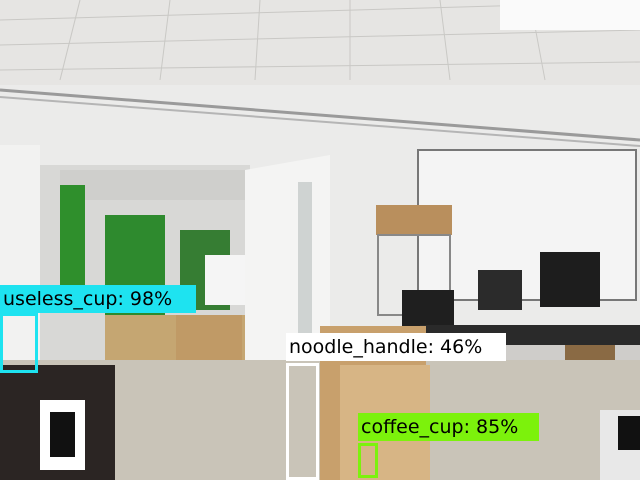 The image size is (640, 480). What do you see at coordinates (448, 427) in the screenshot?
I see `coffee-cup-label: coffee_cup: 85%` at bounding box center [448, 427].